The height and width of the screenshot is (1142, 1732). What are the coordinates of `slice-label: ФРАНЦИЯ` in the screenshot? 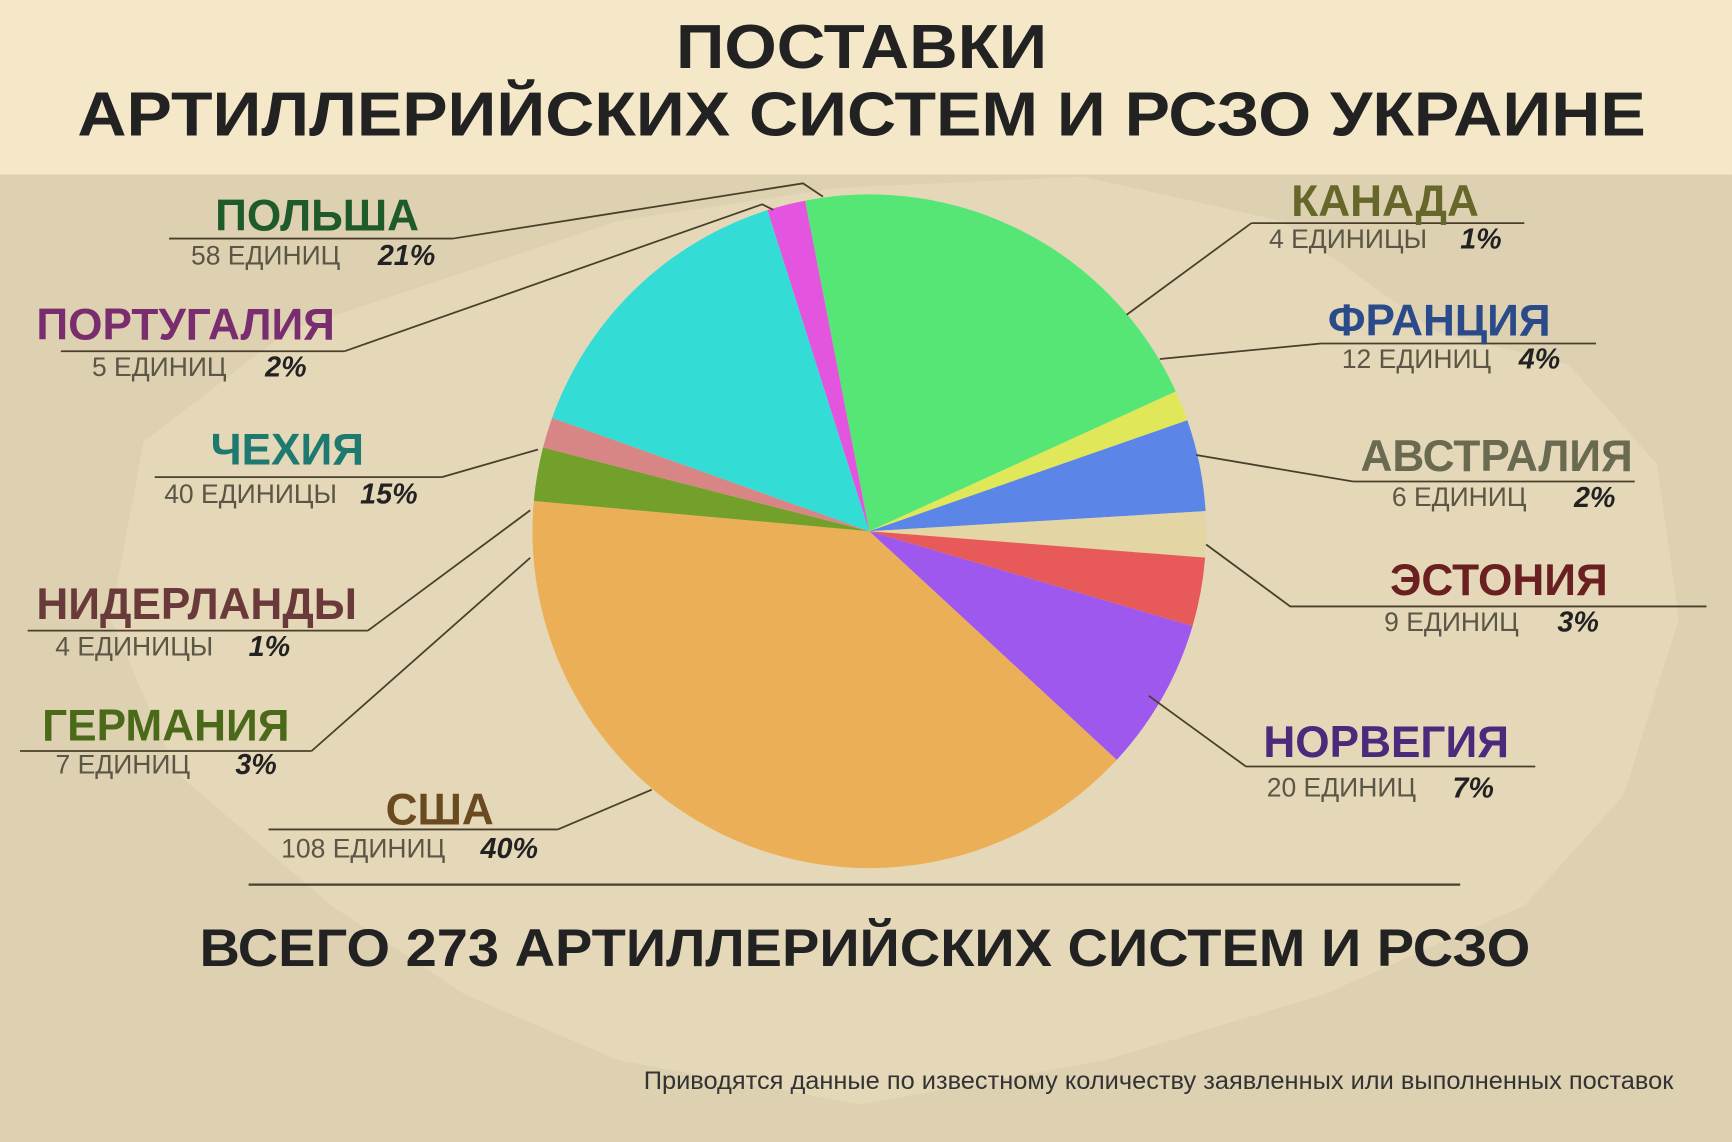 It's located at (1439, 320).